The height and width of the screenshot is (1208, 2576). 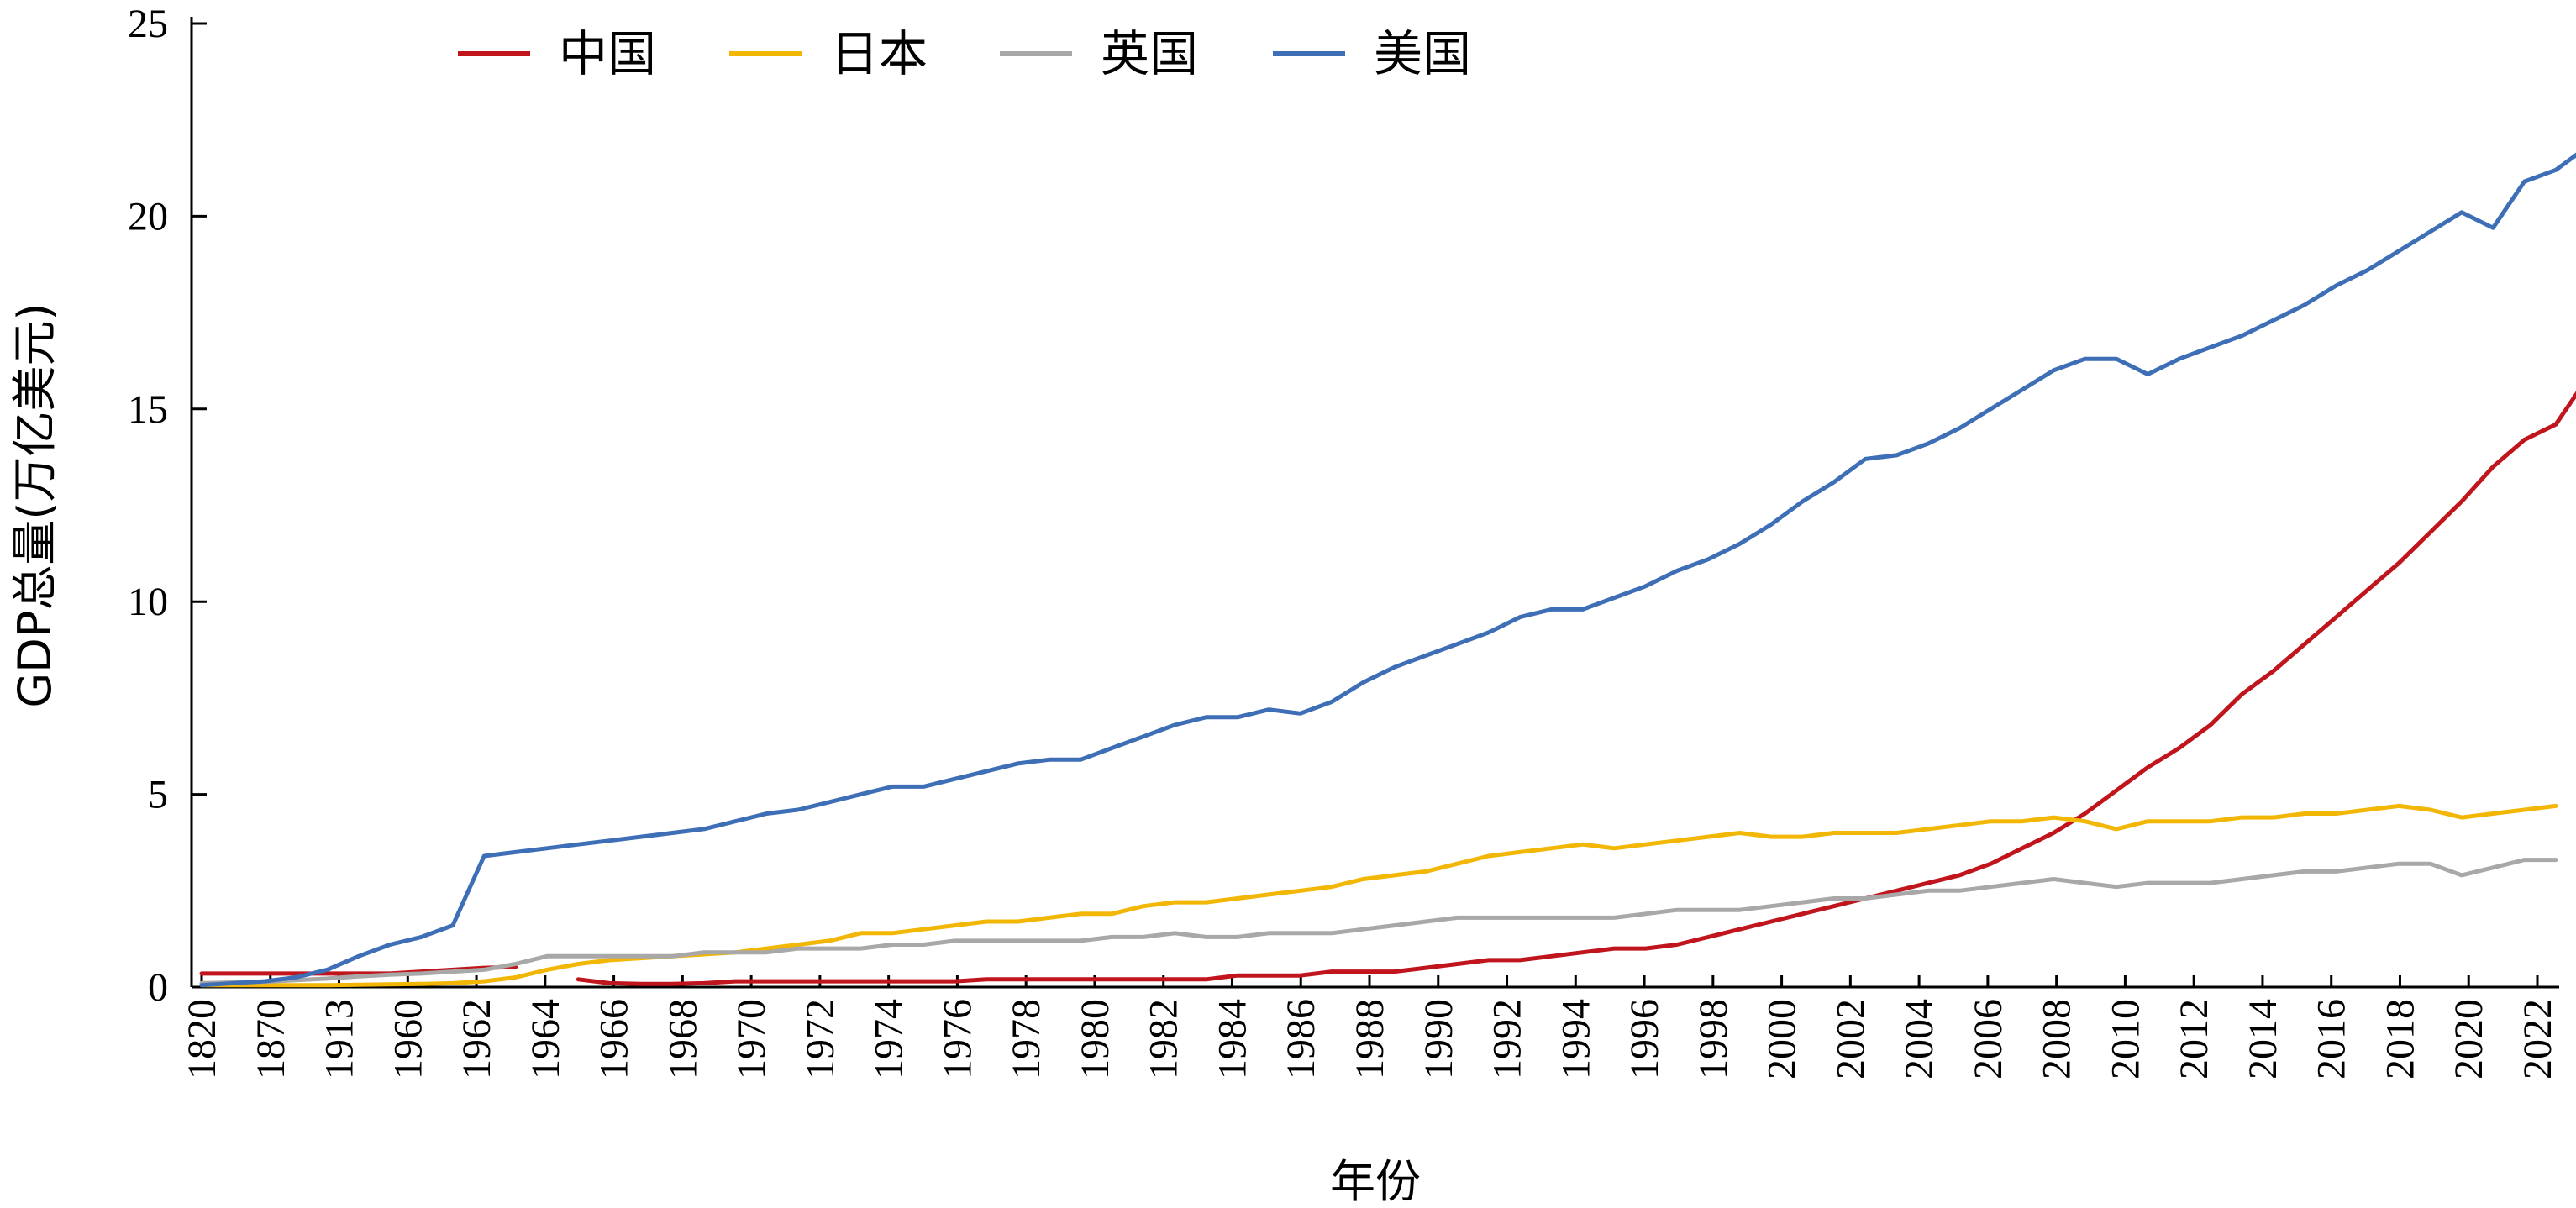 I want to click on x-tick-label: 1984, so click(x=1232, y=1039).